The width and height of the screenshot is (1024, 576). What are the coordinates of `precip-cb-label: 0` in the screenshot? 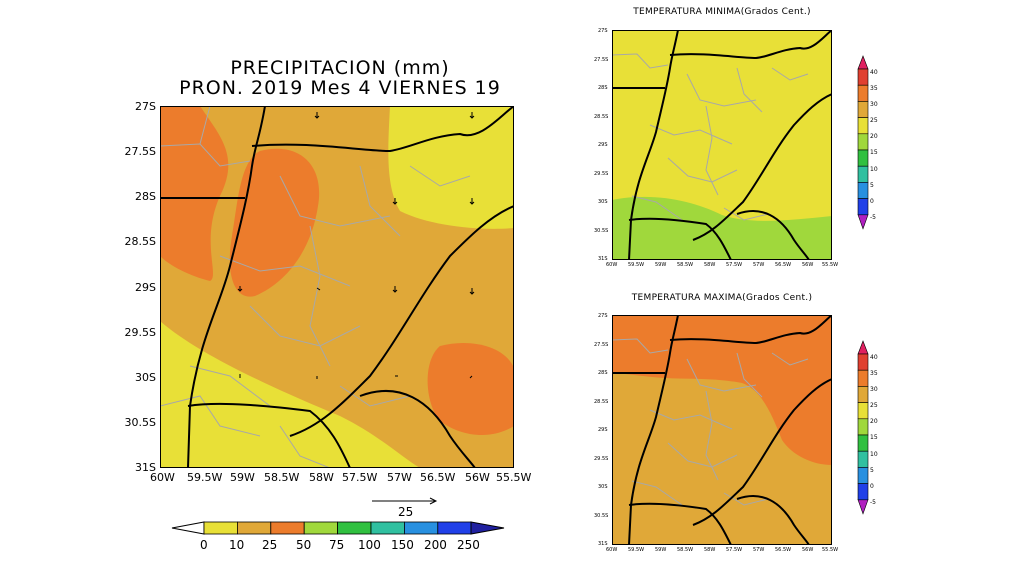 It's located at (204, 545).